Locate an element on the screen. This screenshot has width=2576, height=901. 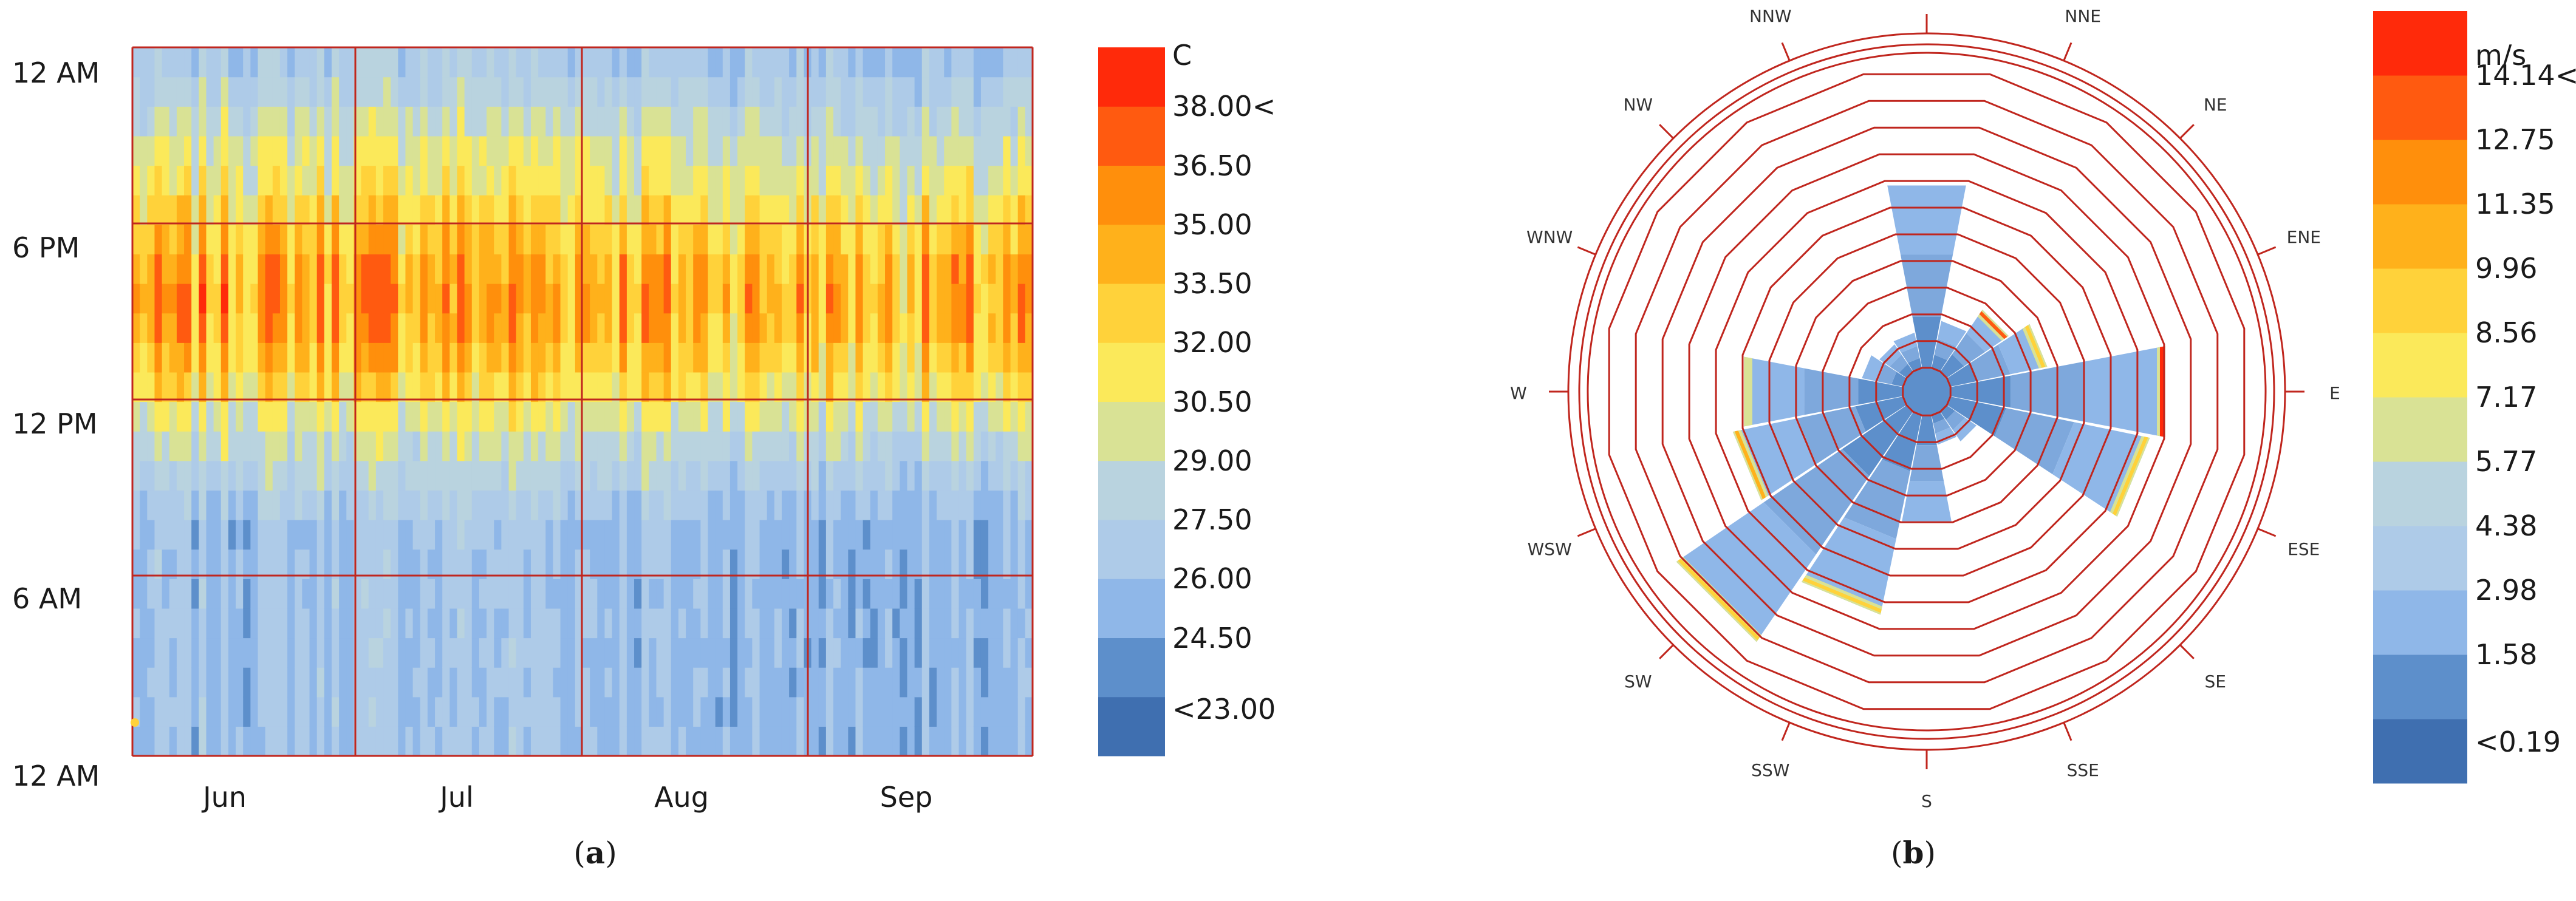
colorbar-a-swatch is located at coordinates (1131, 372).